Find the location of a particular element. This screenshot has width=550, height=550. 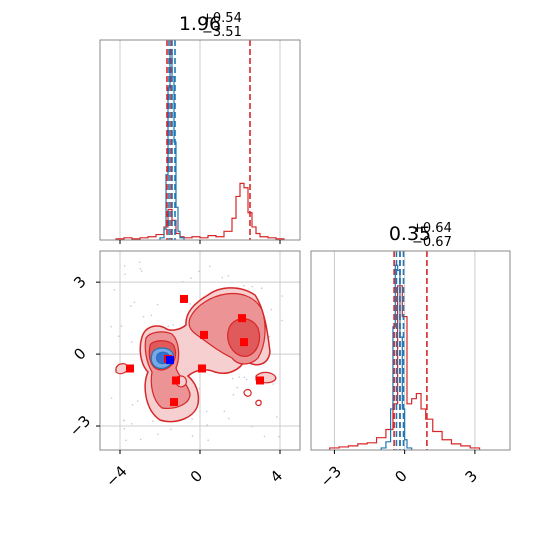

contour-red-core-right is located at coordinates (244, 337).